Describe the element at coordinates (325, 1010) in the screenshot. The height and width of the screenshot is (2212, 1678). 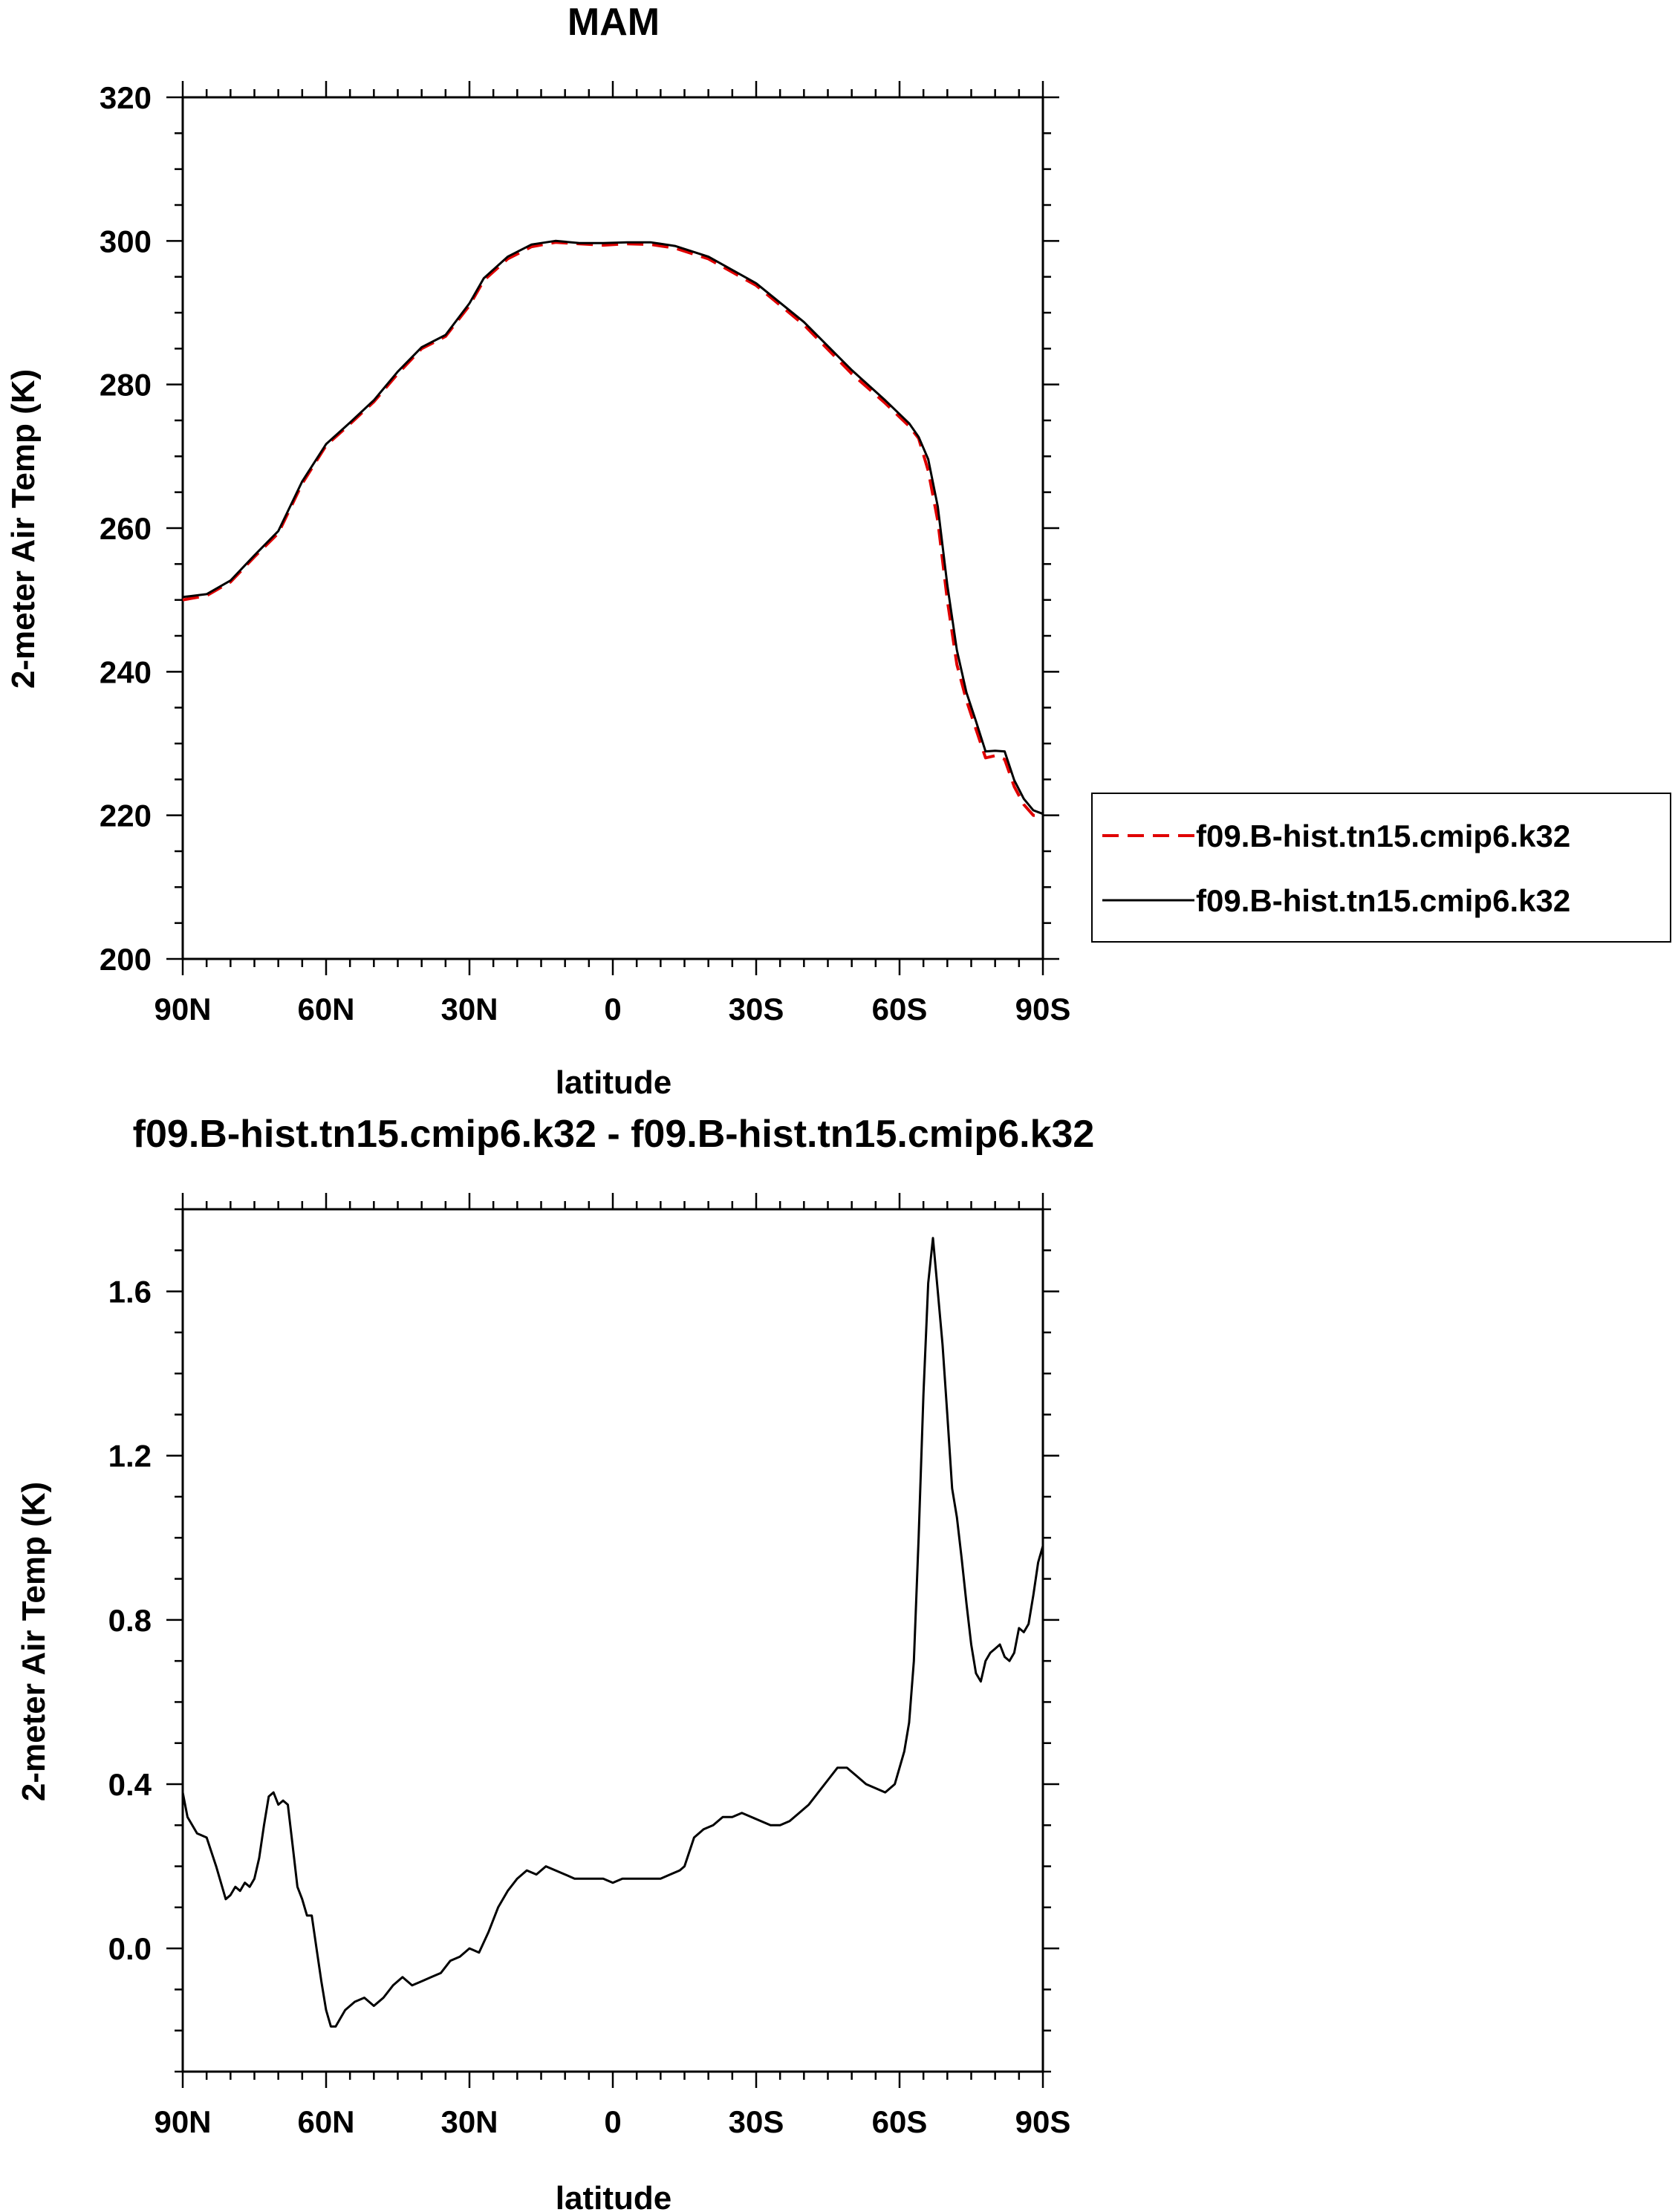
I see `top-x-tick-label: 60N` at that location.